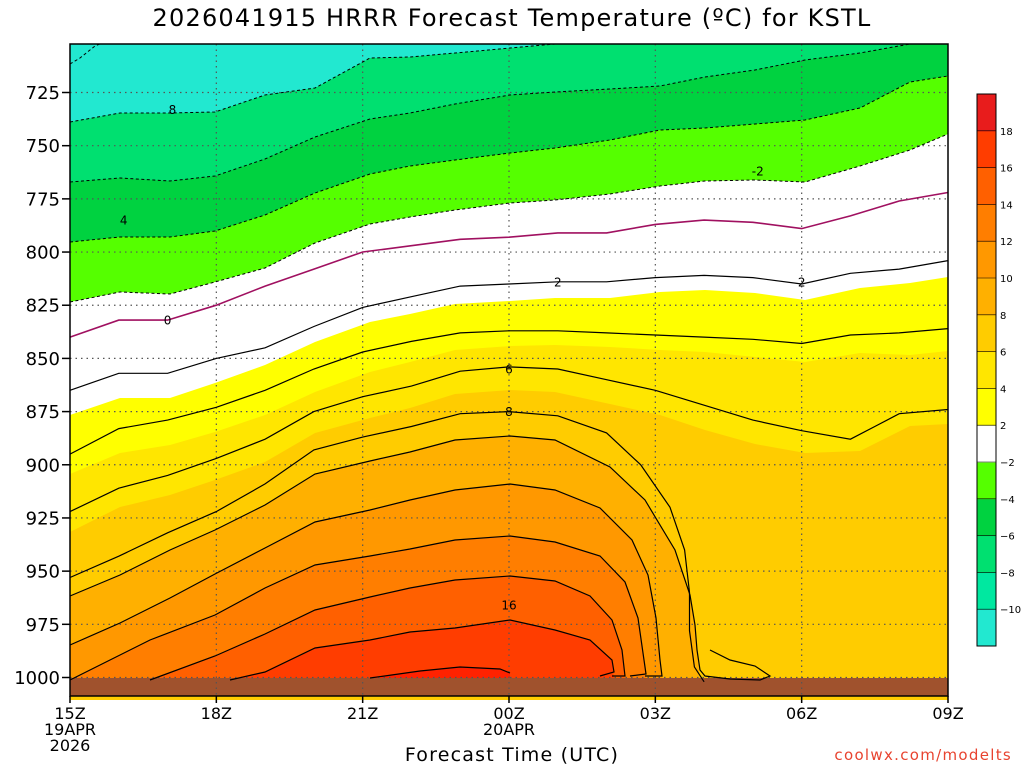  I want to click on y-tick-label: 800, so click(43, 253).